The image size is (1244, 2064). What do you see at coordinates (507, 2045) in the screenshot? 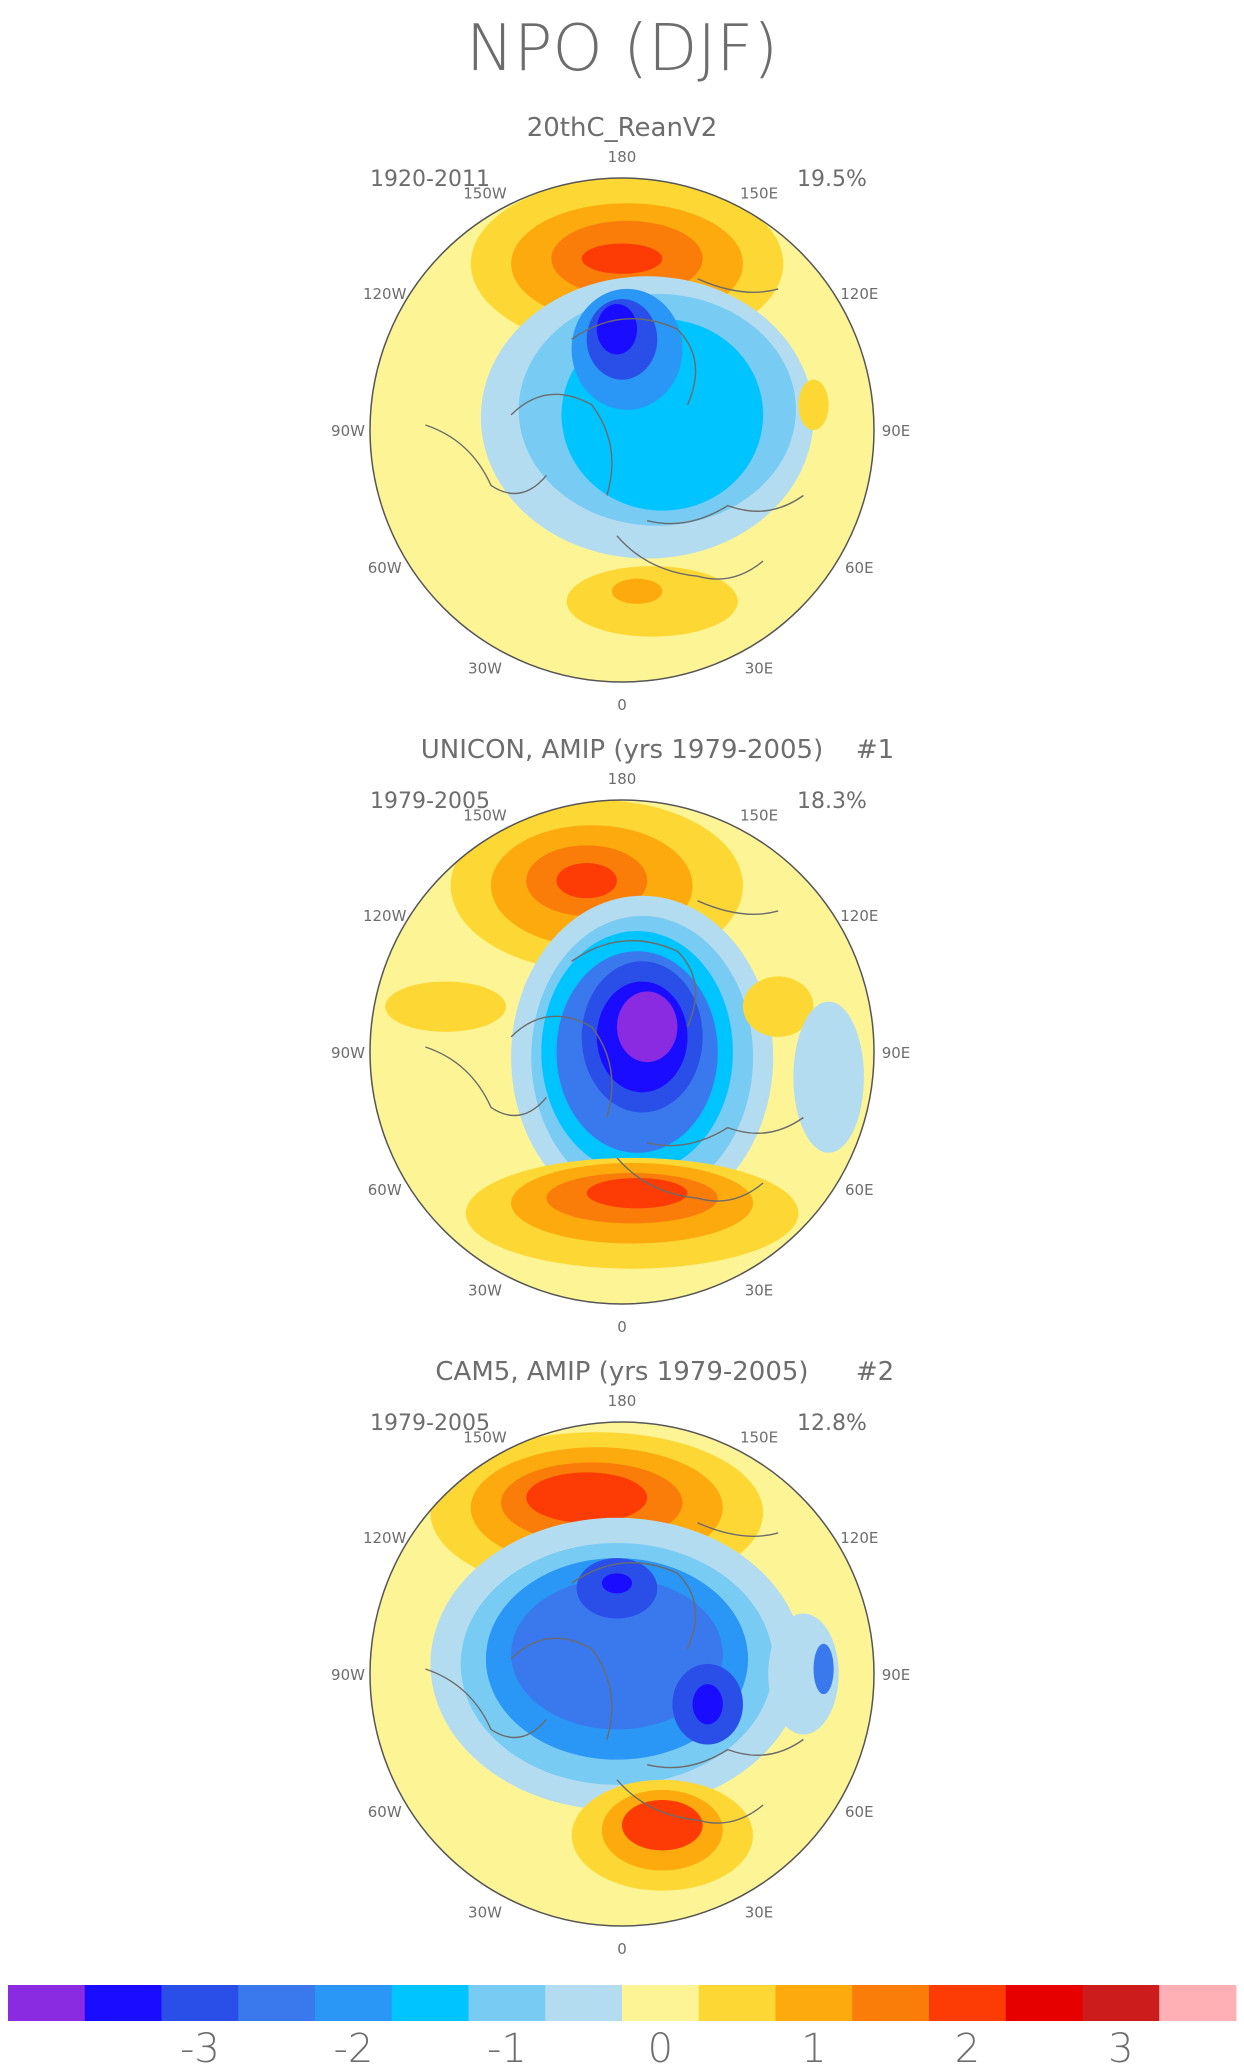
I see `colorbar-tick-label: -1` at bounding box center [507, 2045].